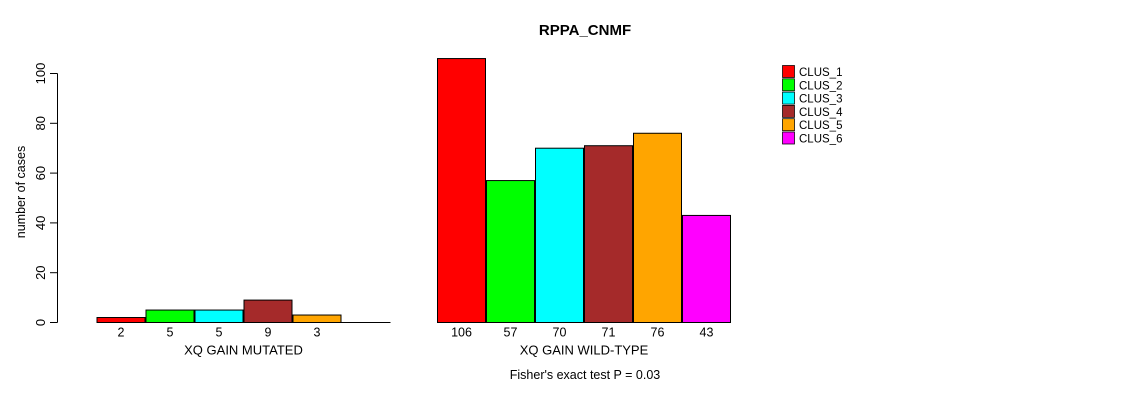  I want to click on bar-value-label: 70, so click(560, 333).